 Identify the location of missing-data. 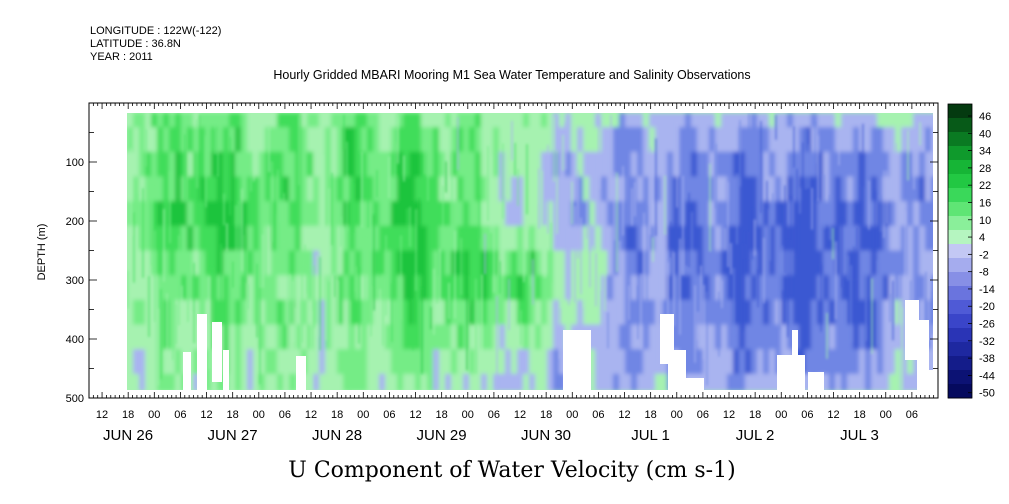
(187, 371).